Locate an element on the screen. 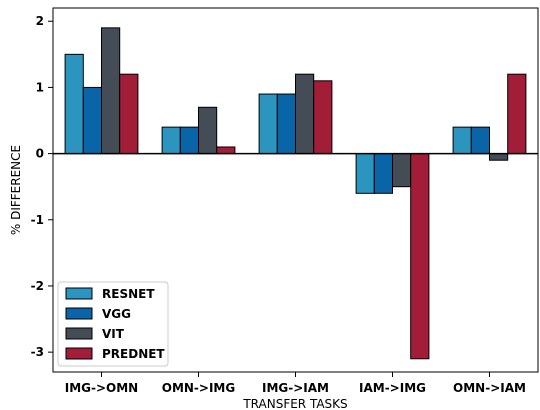 The width and height of the screenshot is (540, 410). y-axis-title: % DIFFERENCE is located at coordinates (16, 190).